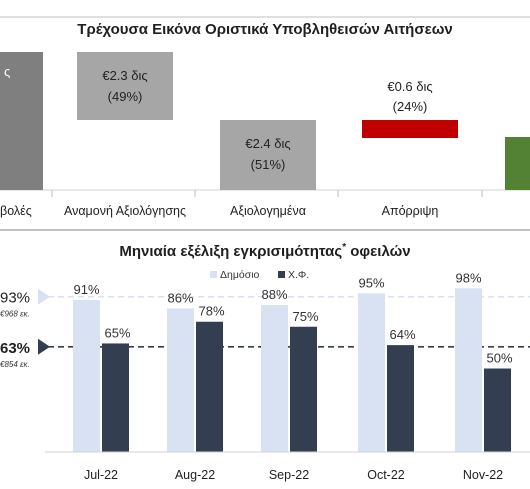 The height and width of the screenshot is (489, 530). I want to click on reference-label-1: 63%, so click(15, 348).